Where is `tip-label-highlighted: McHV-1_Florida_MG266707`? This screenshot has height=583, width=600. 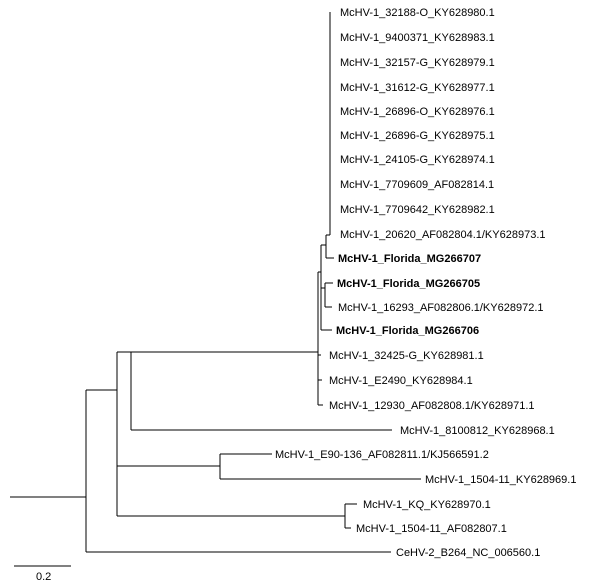
tip-label-highlighted: McHV-1_Florida_MG266707 is located at coordinates (409, 259).